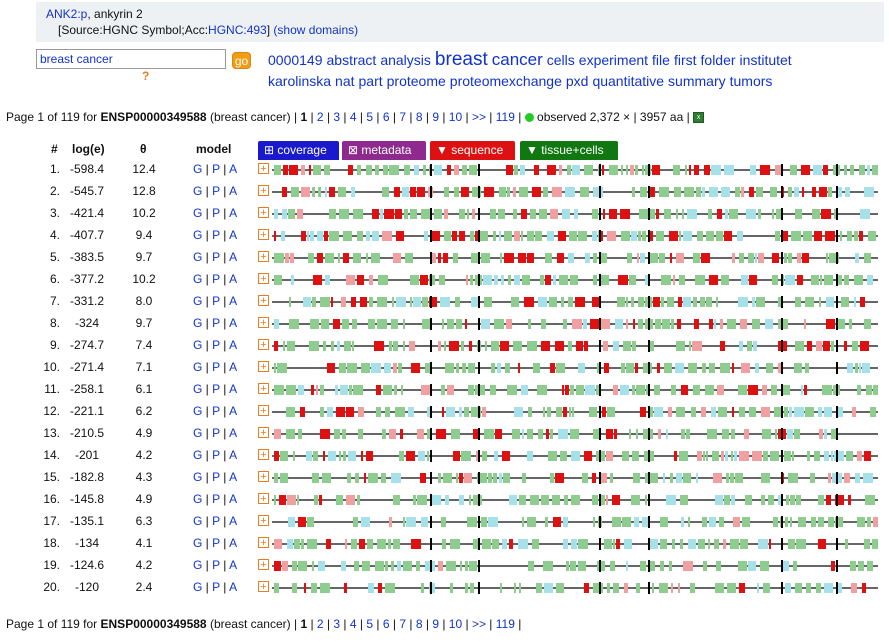 The width and height of the screenshot is (889, 643). I want to click on hgnc-accession-link: HGNC:493, so click(237, 30).